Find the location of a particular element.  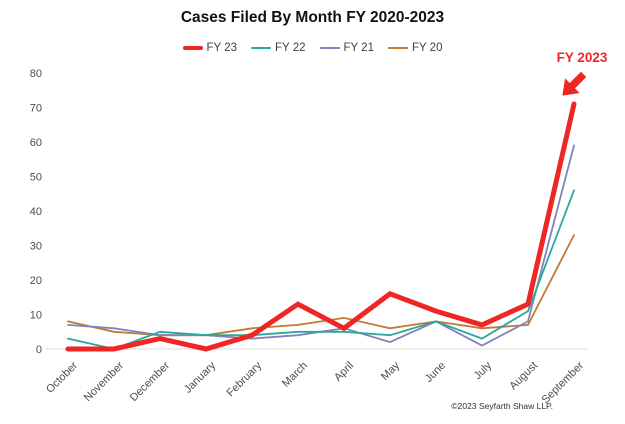

copyright-text: ©2023 Seyfarth Shaw LLP. is located at coordinates (502, 406).